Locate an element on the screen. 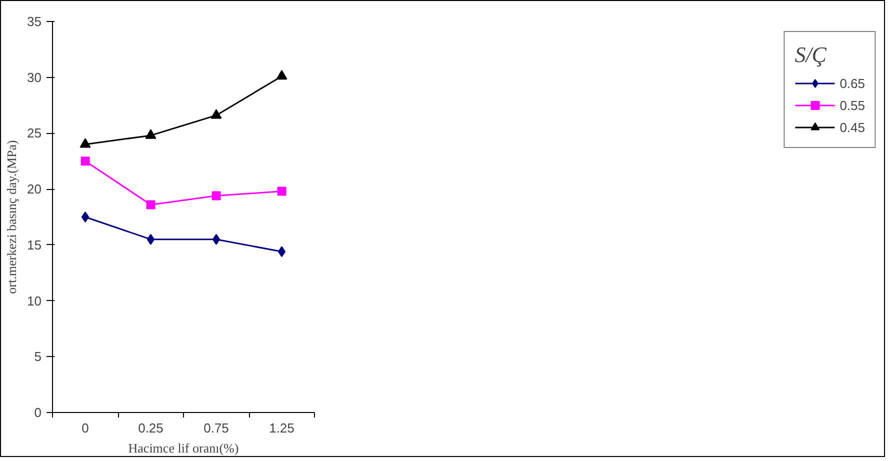  legend-label: 0.45 is located at coordinates (852, 127).